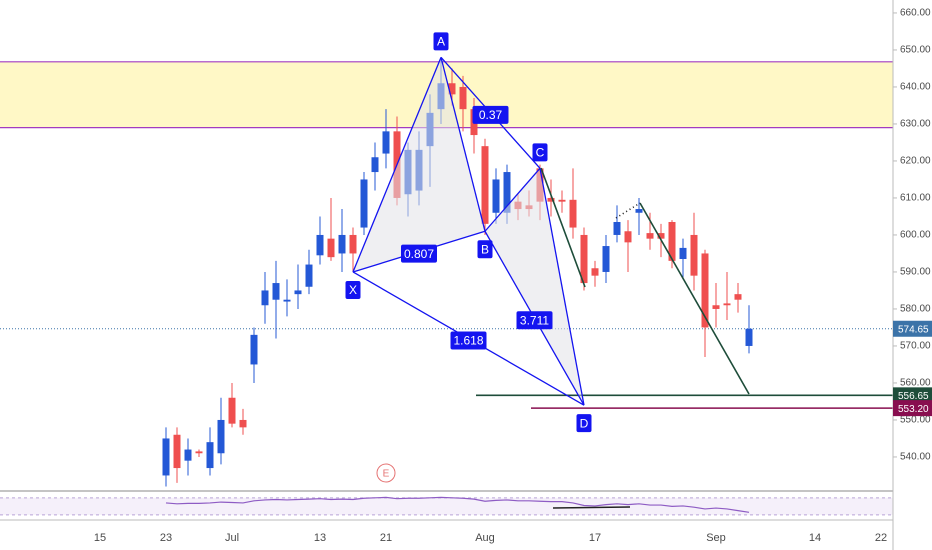 The height and width of the screenshot is (550, 932). Describe the element at coordinates (485, 249) in the screenshot. I see `pattern-point-label: B` at that location.